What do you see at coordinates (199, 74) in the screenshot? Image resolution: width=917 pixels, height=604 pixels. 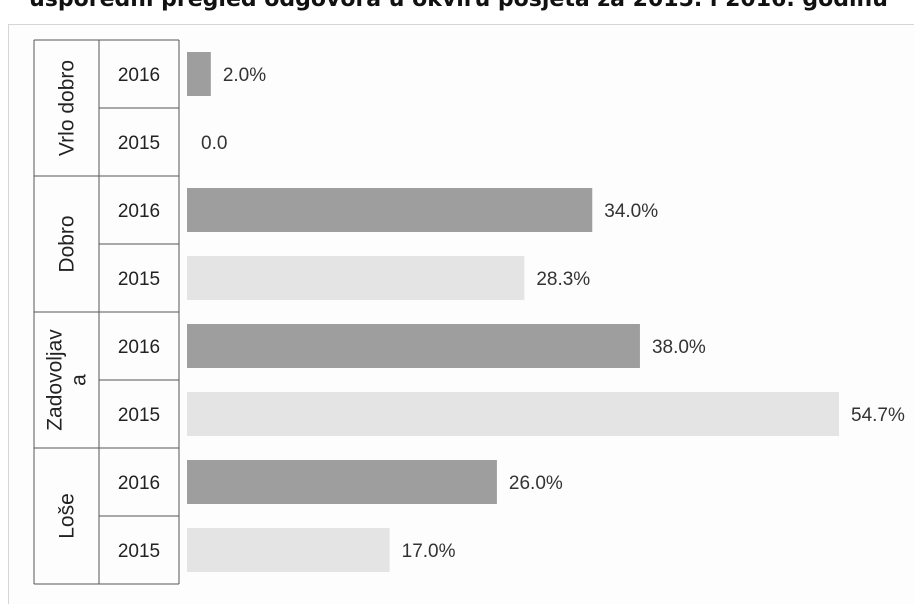 I see `bar-vrlo-dobro-2016` at bounding box center [199, 74].